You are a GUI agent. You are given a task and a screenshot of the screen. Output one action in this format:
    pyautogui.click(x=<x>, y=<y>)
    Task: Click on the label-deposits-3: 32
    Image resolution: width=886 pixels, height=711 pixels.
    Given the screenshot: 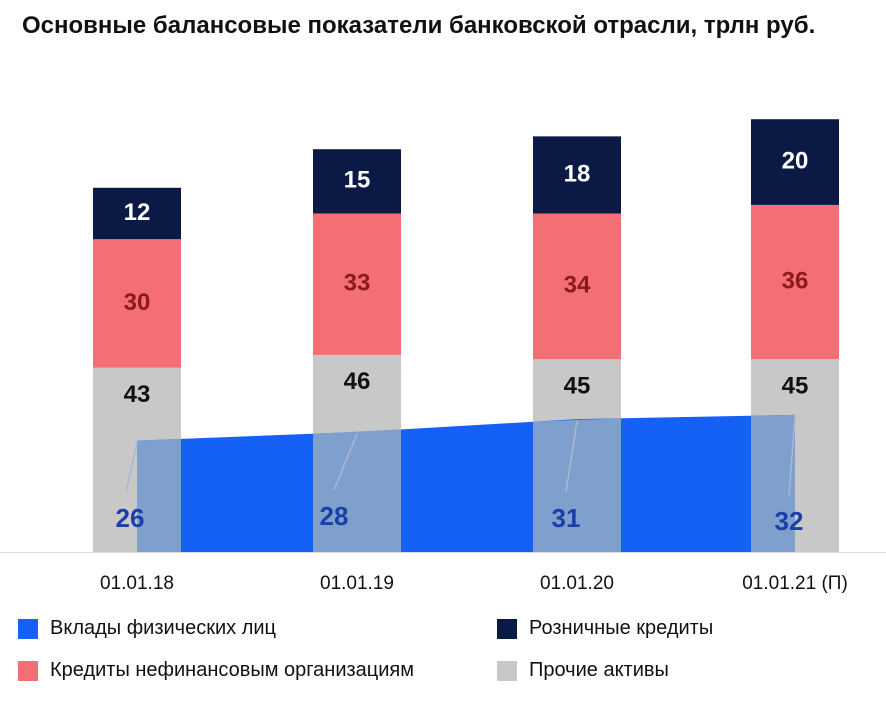 What is the action you would take?
    pyautogui.click(x=789, y=521)
    